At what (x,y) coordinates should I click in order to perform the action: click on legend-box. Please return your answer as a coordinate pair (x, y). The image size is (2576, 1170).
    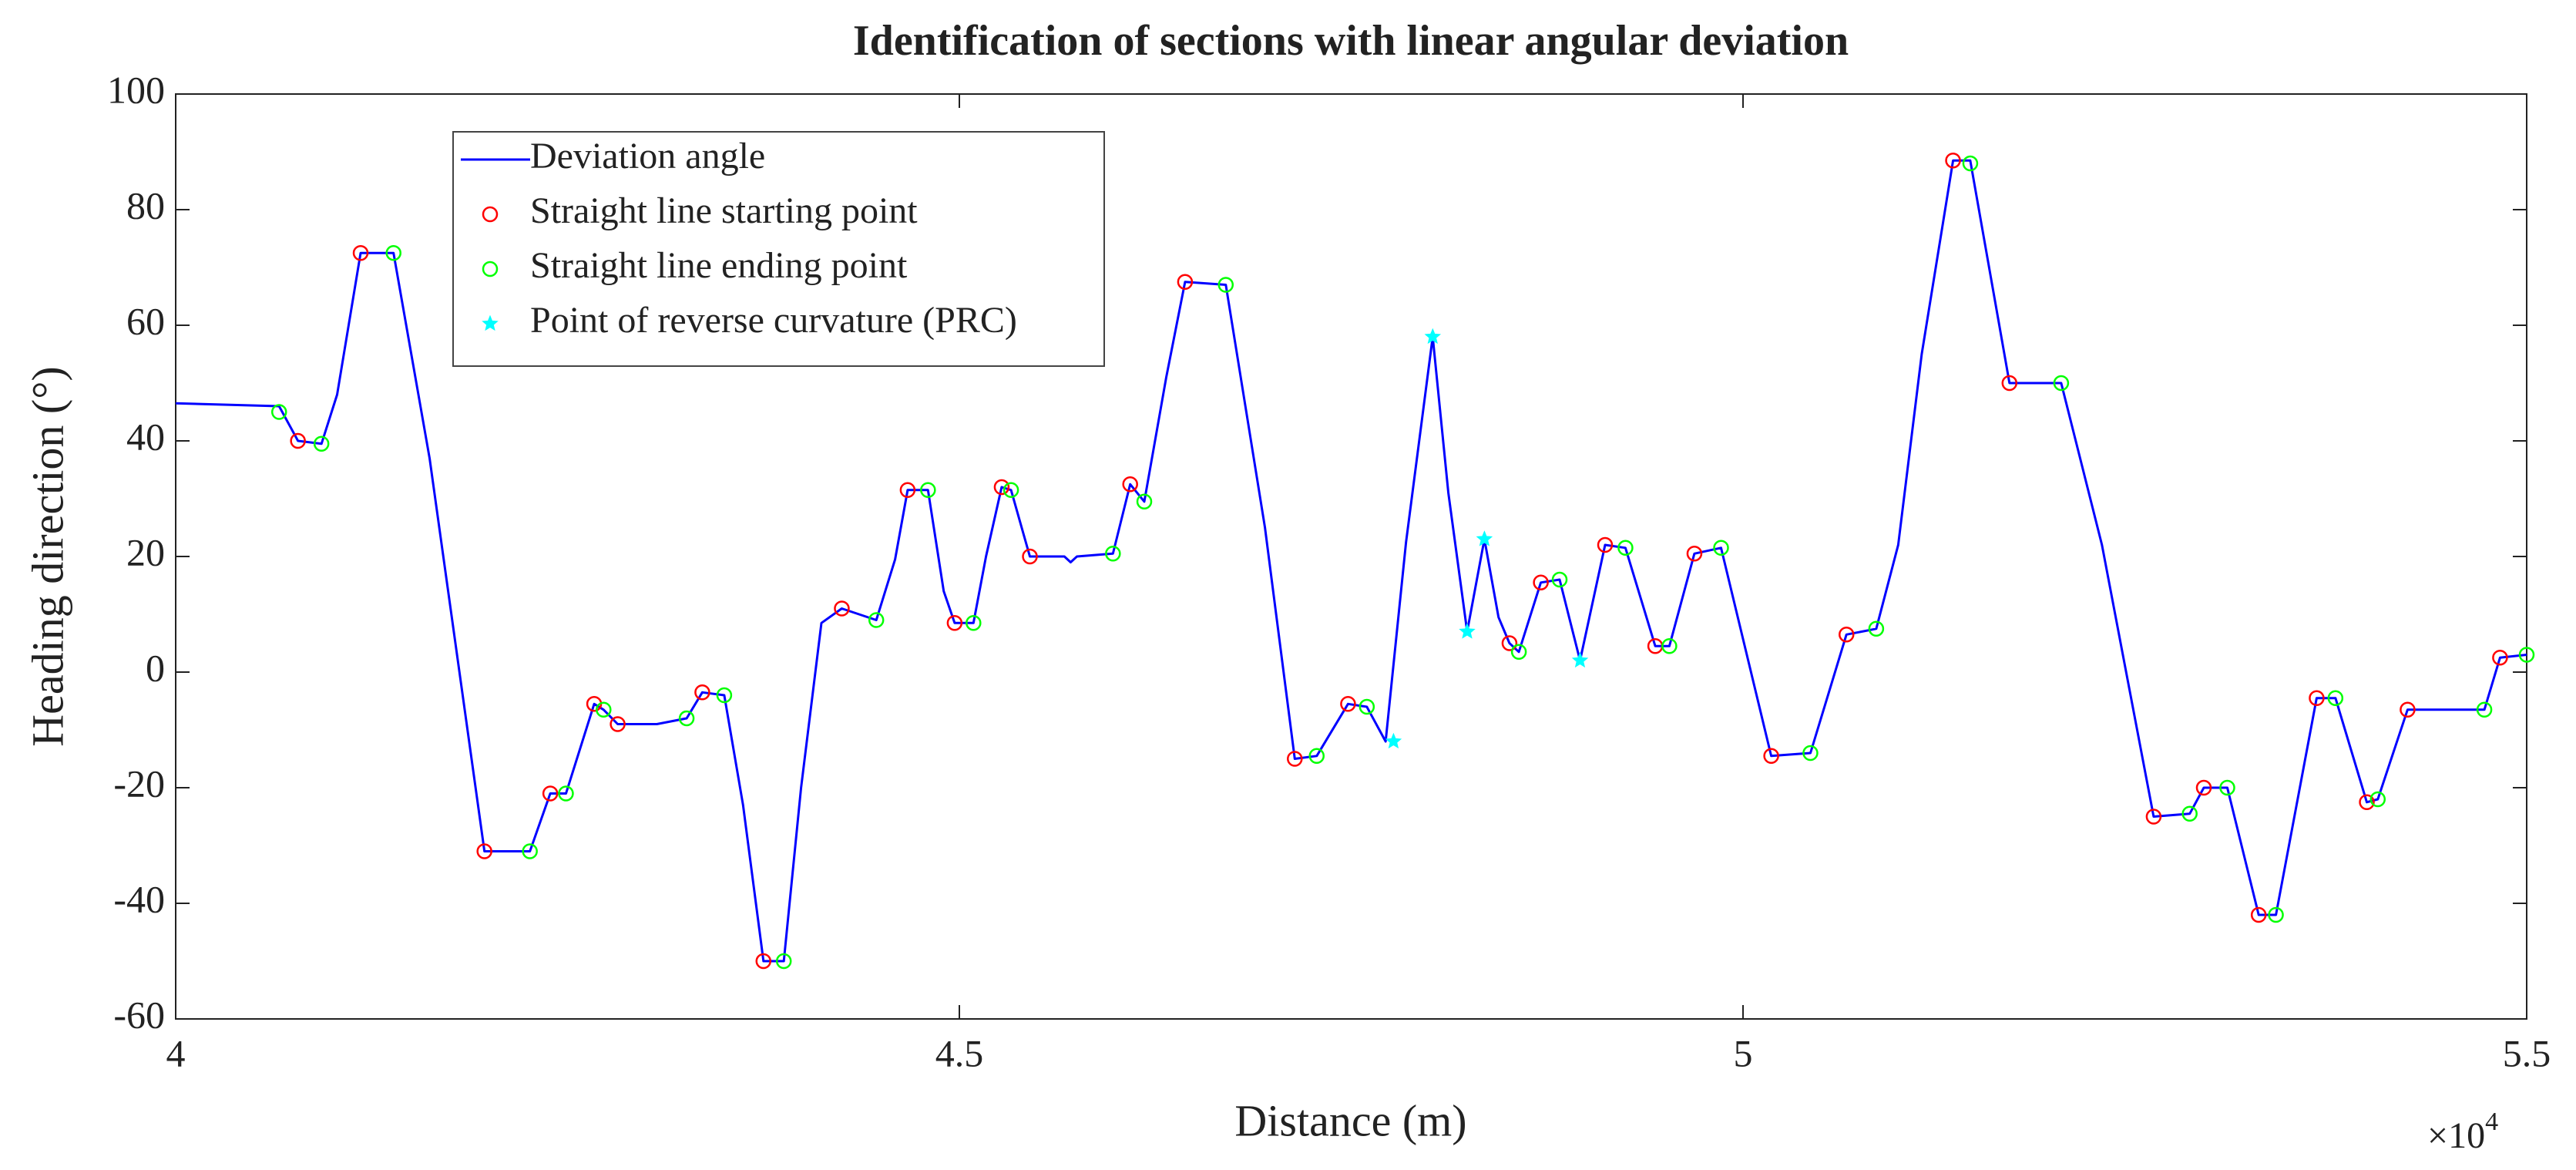
    Looking at the image, I should click on (778, 249).